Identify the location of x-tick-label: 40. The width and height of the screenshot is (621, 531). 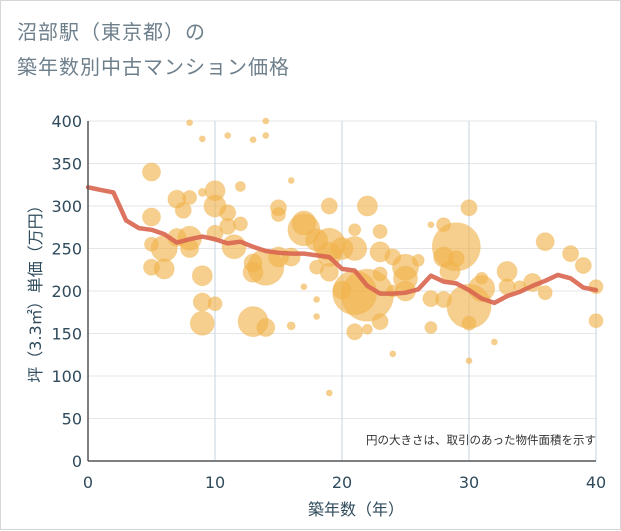
(596, 482).